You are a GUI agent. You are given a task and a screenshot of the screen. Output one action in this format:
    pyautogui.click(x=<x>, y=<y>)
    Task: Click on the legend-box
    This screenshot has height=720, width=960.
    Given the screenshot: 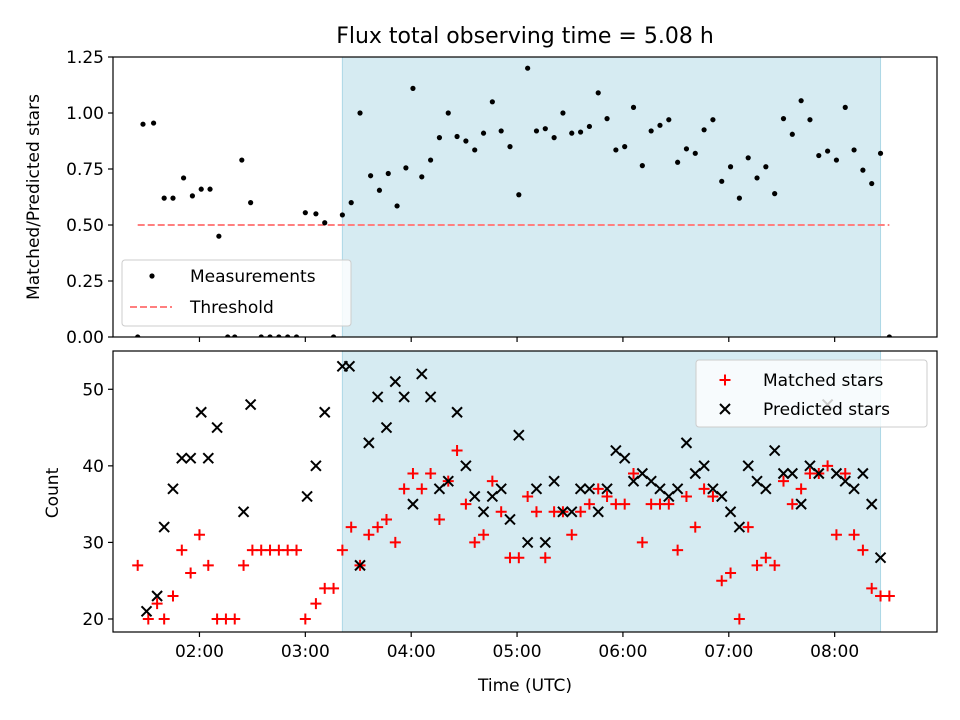 What is the action you would take?
    pyautogui.click(x=236, y=293)
    